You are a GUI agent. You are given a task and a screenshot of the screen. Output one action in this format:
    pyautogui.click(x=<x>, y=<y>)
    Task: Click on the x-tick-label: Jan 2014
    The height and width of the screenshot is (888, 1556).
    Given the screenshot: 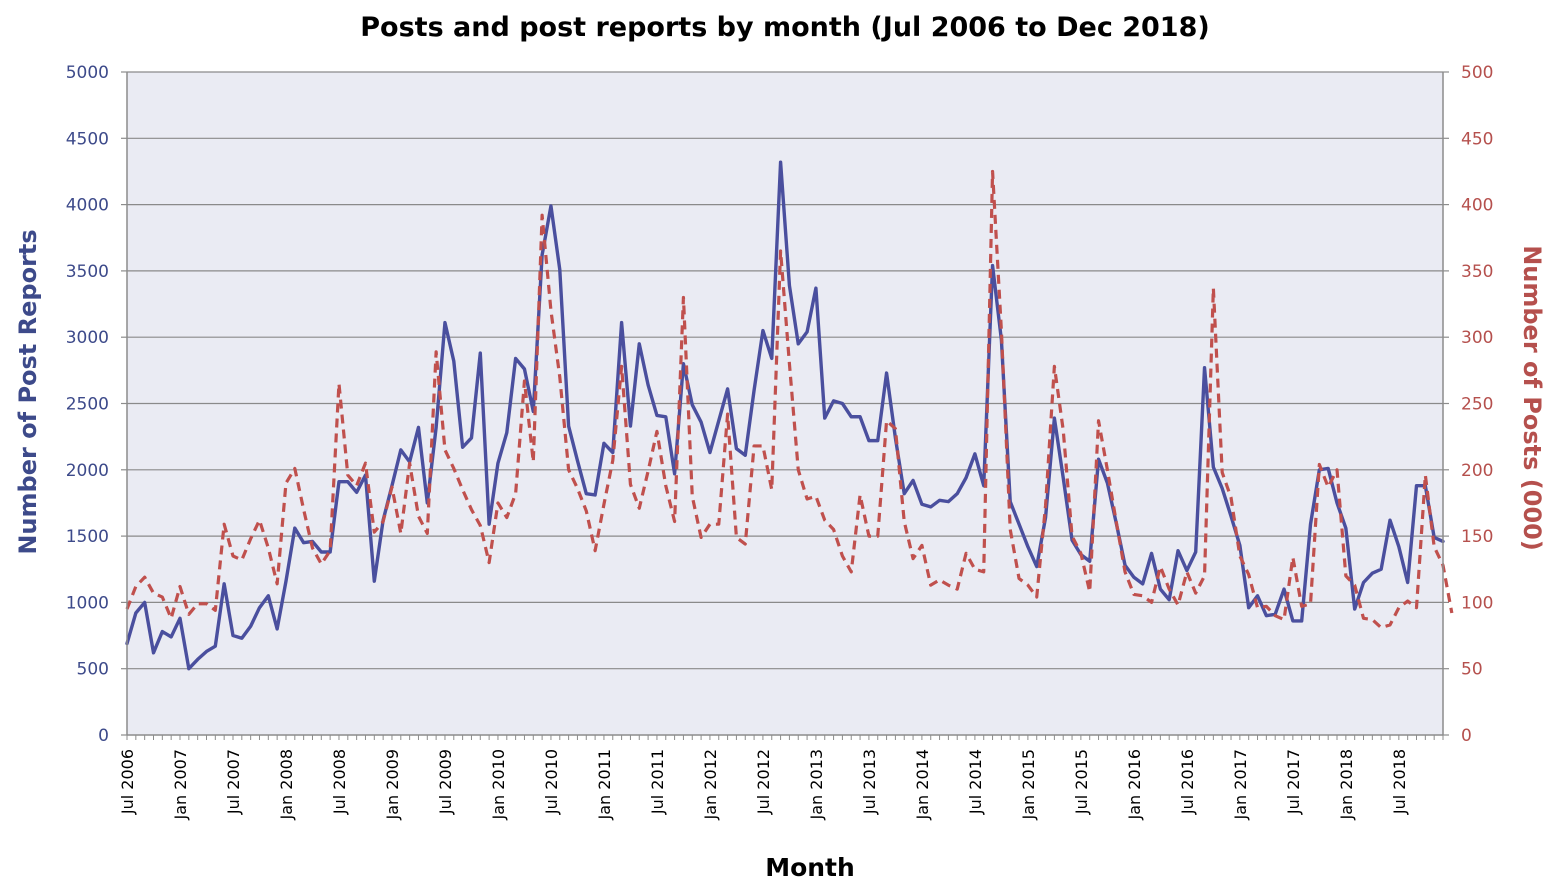 What is the action you would take?
    pyautogui.click(x=922, y=784)
    